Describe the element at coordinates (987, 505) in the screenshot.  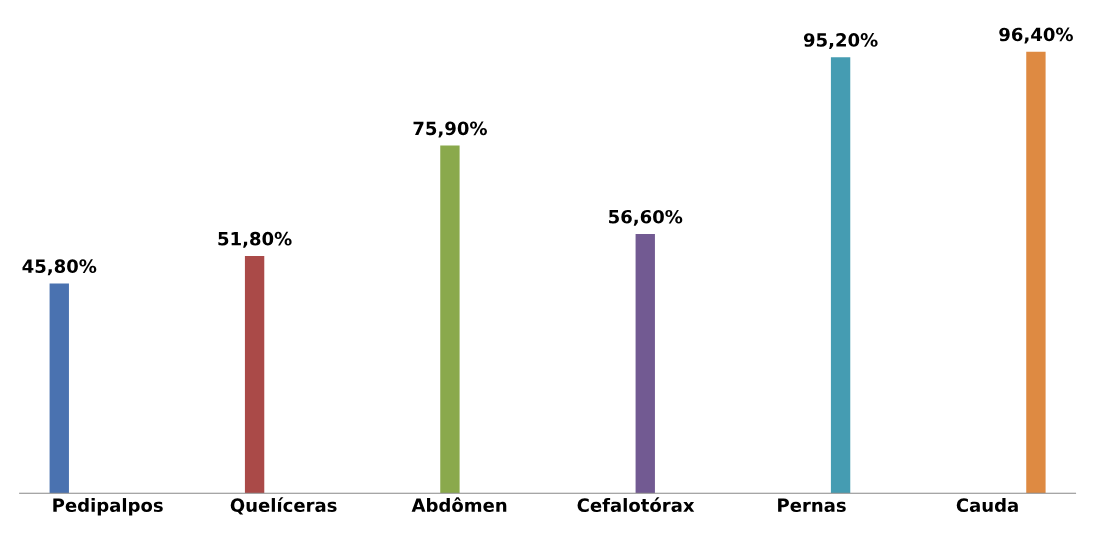
I see `x-tick-label: Cauda` at that location.